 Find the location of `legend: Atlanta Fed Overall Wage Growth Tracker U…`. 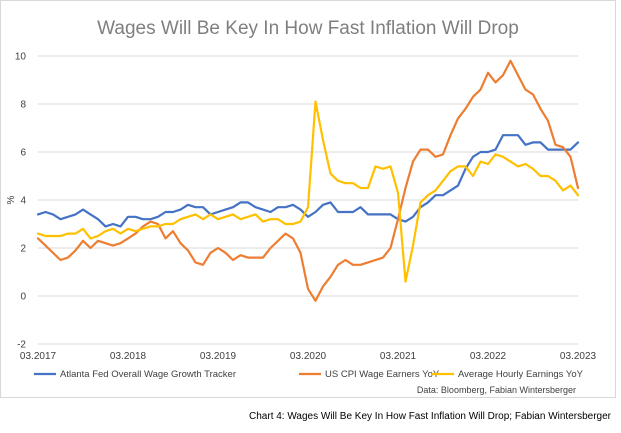

legend: Atlanta Fed Overall Wage Growth Tracker U… is located at coordinates (309, 374).